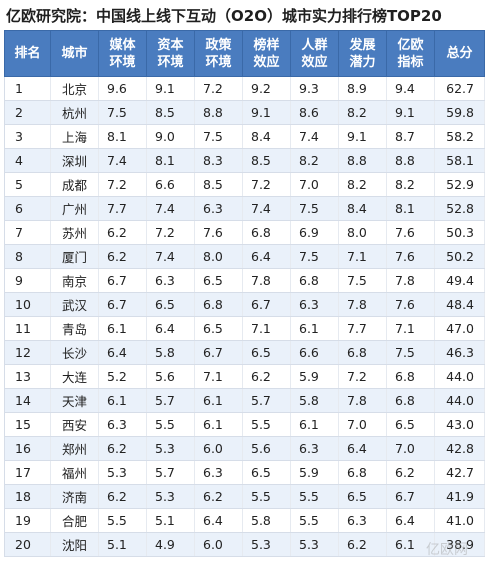 The width and height of the screenshot is (488, 565). Describe the element at coordinates (410, 424) in the screenshot. I see `cell-yiou: 6.5` at that location.